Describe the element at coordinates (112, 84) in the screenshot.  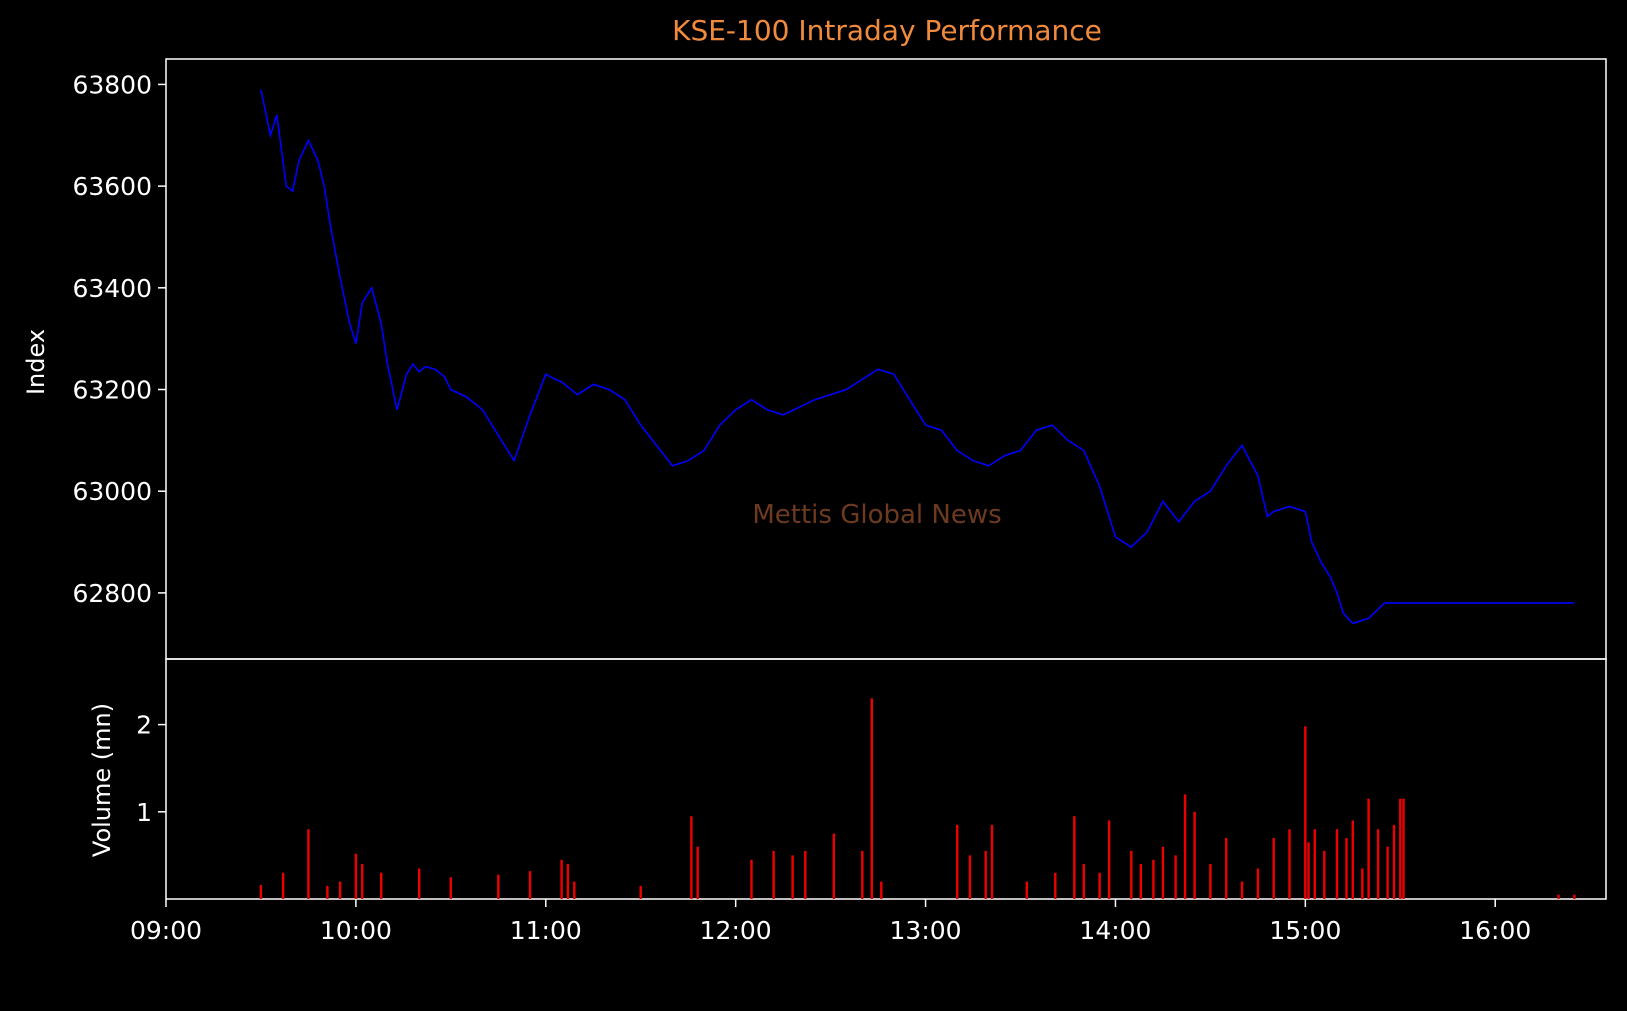
I see `price-y-tick-label: 63800` at that location.